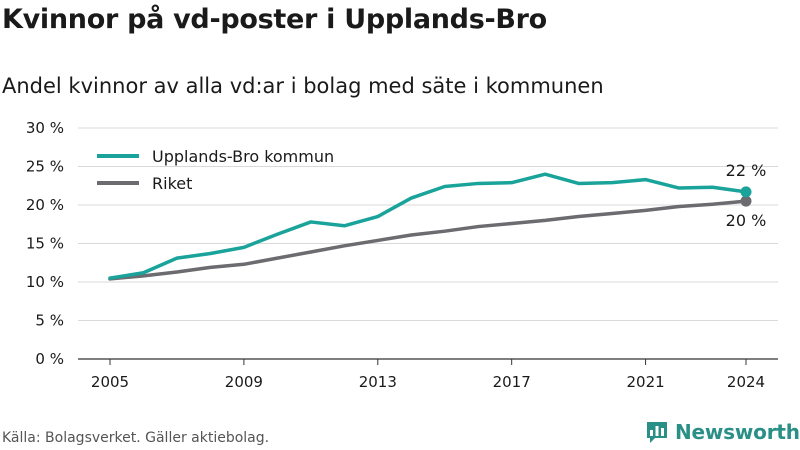 This screenshot has width=800, height=450. I want to click on bar-chart-icon, so click(657, 432).